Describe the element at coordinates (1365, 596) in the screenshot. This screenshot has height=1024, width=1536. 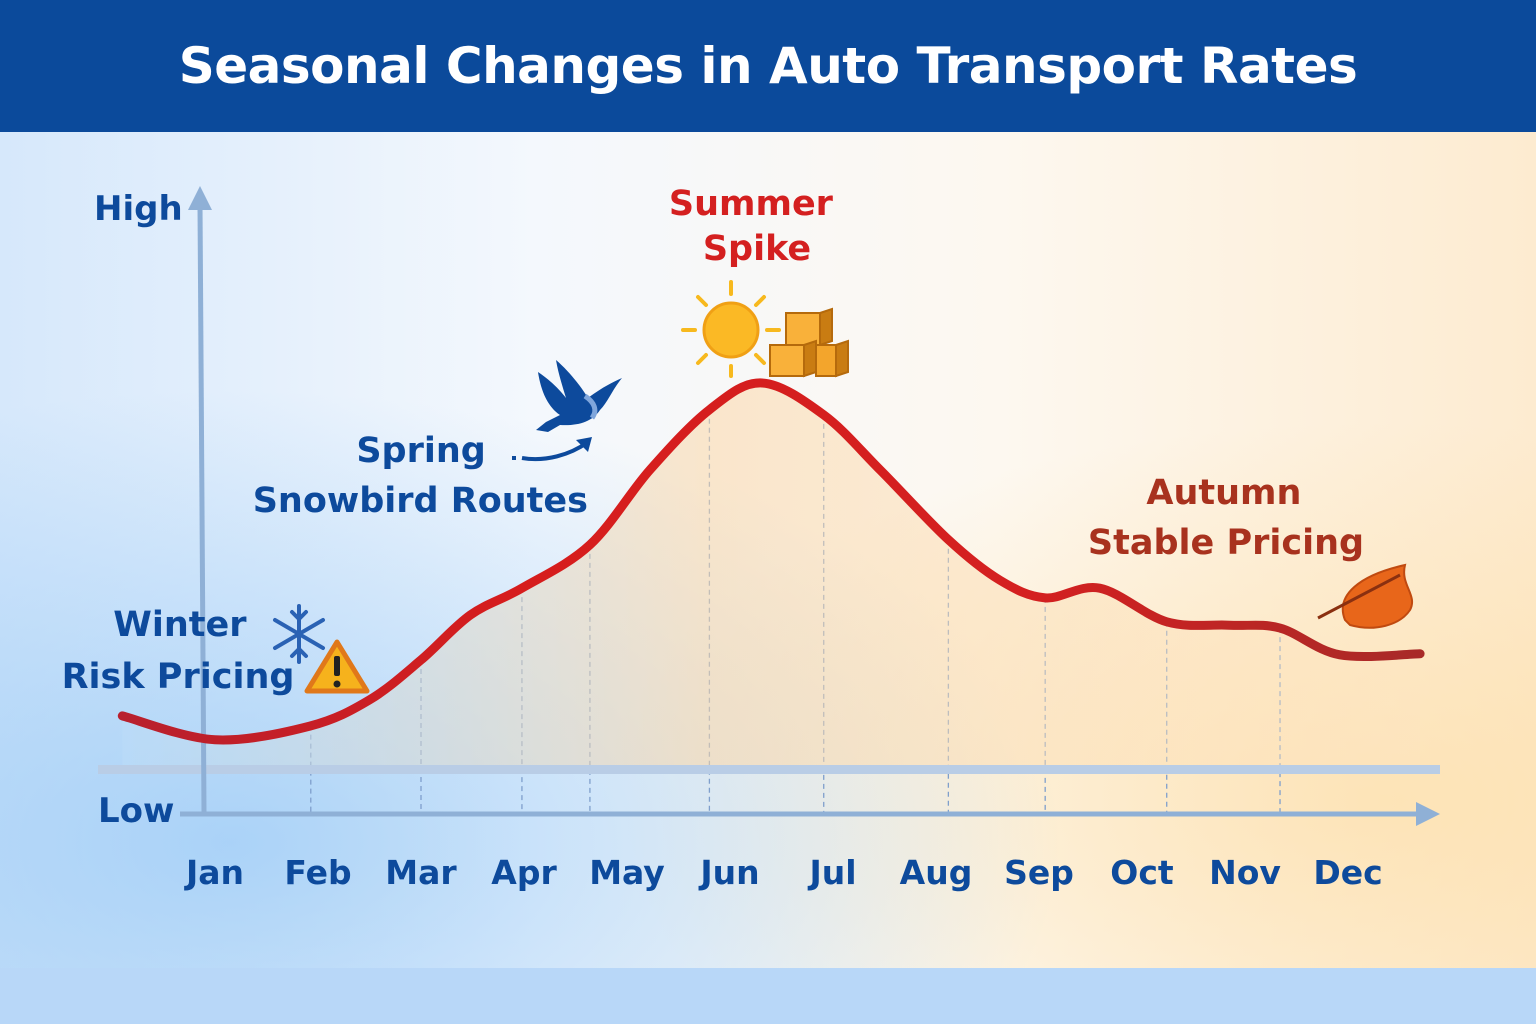
I see `leaf-icon` at that location.